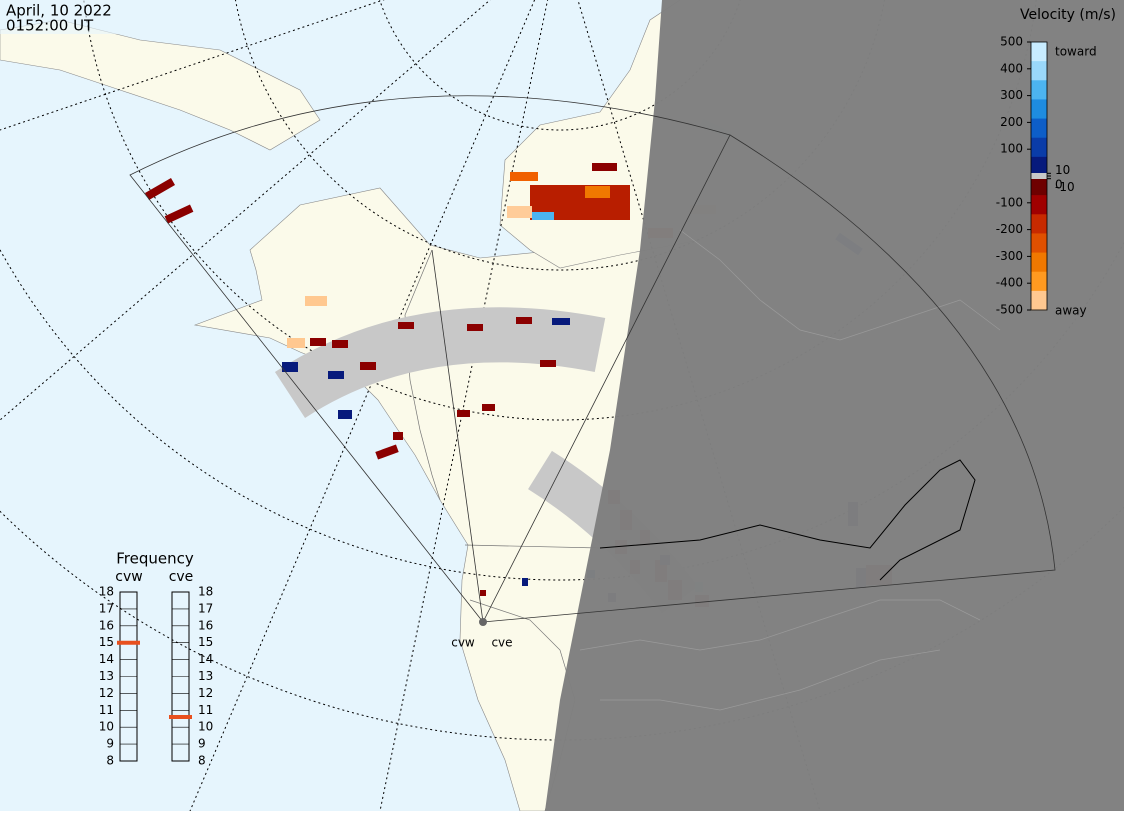  I want to click on site-label: cvw, so click(463, 643).